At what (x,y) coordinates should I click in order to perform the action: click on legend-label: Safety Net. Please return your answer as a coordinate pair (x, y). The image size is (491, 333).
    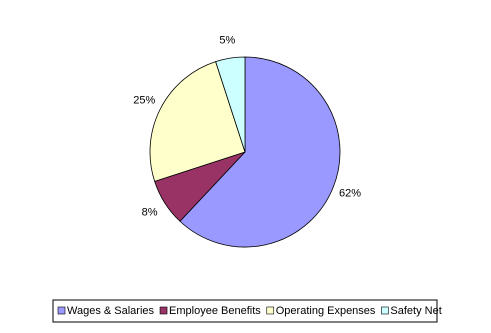
    Looking at the image, I should click on (415, 311).